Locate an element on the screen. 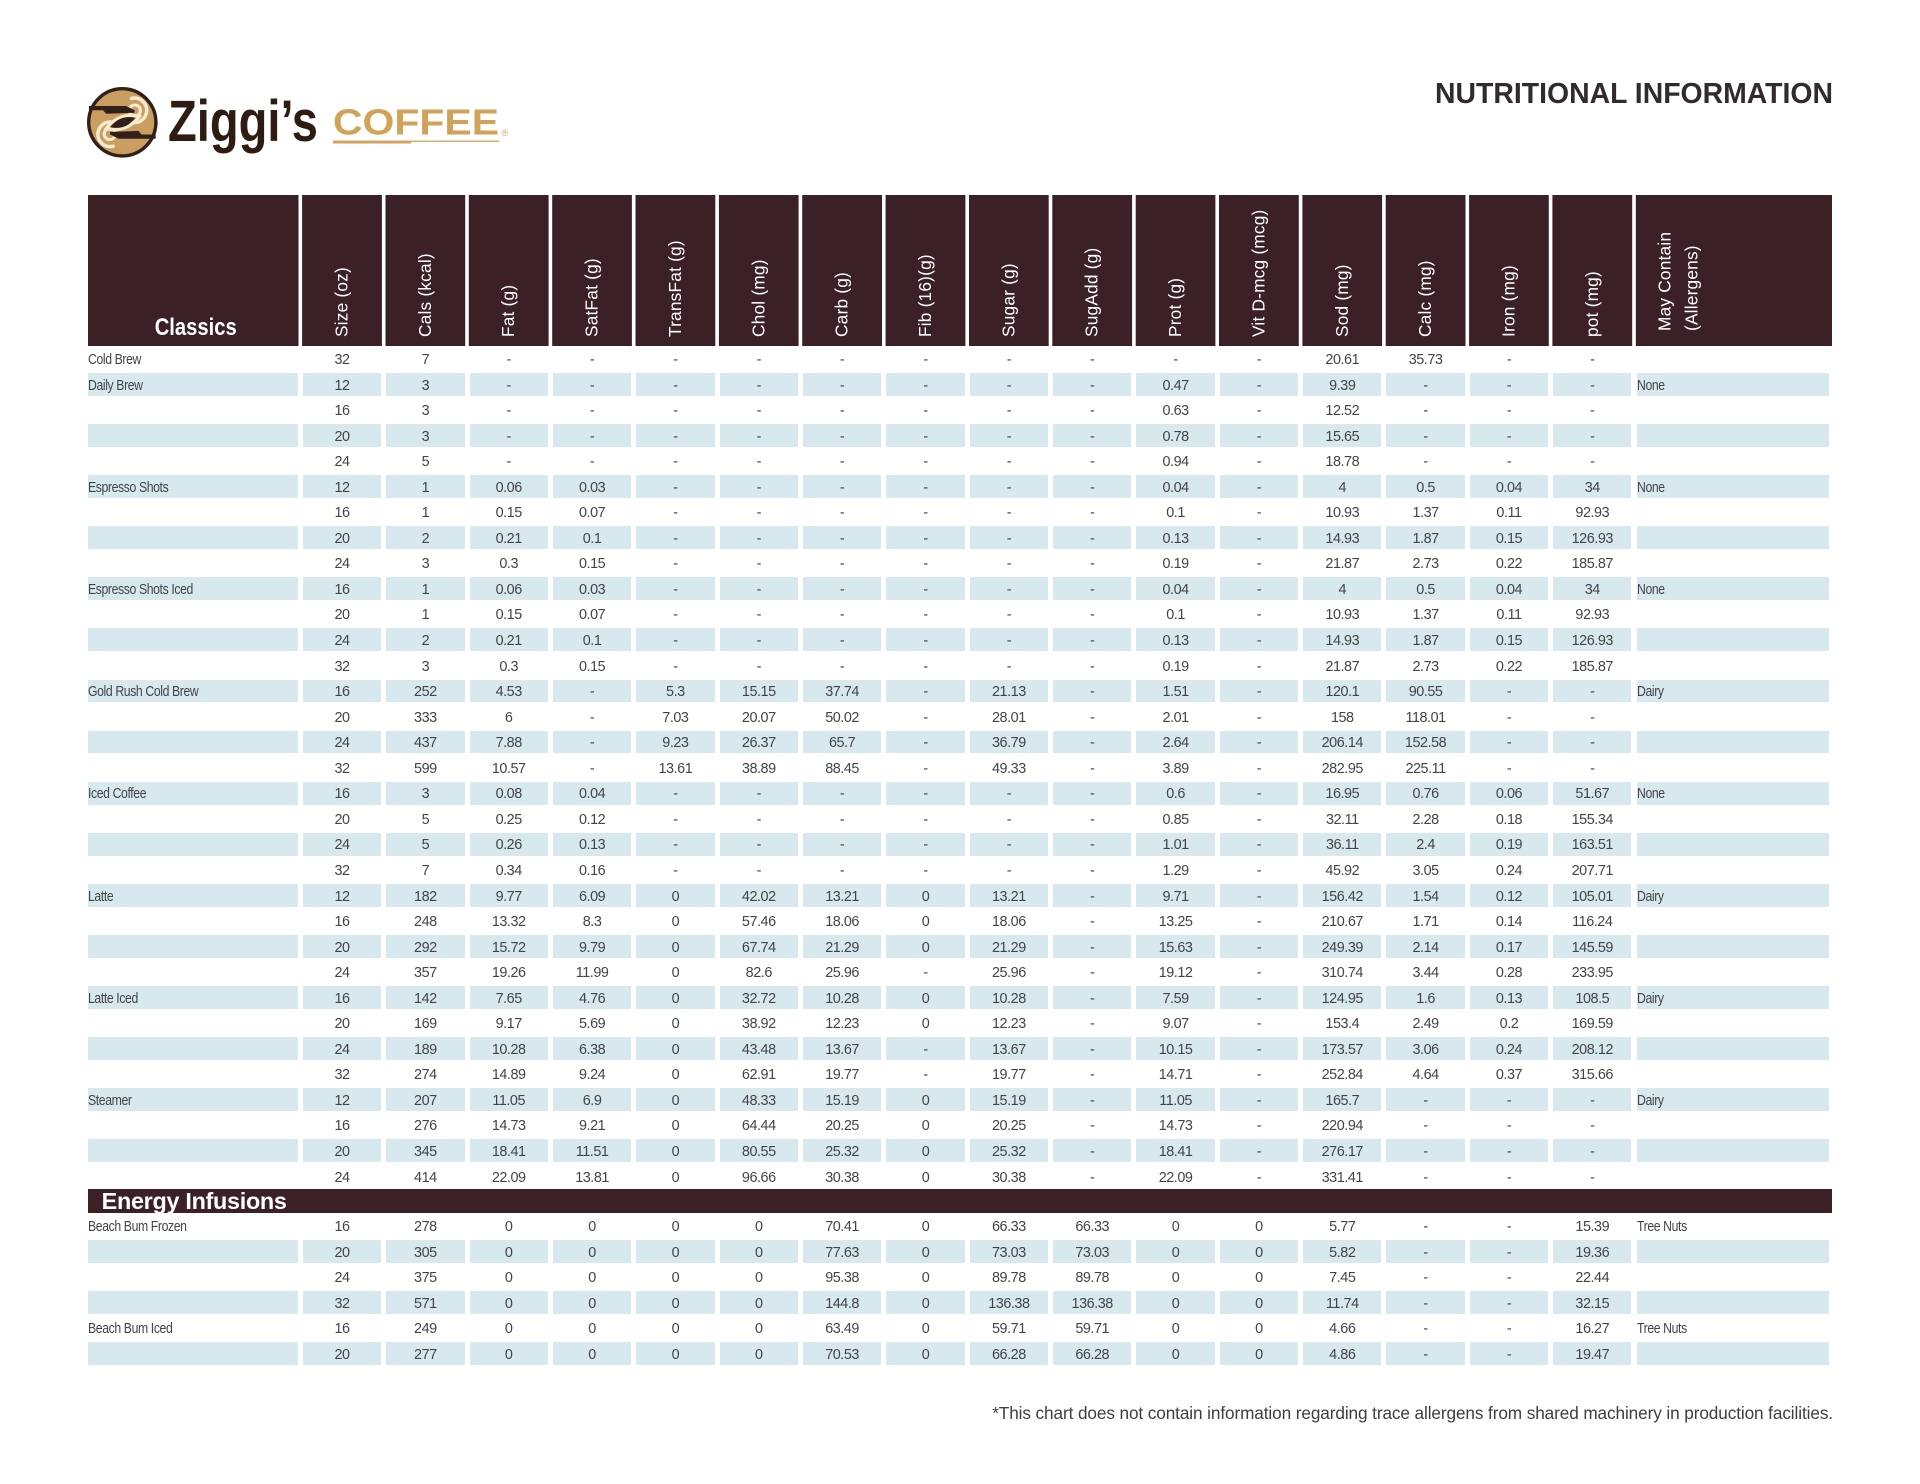  svg-text: pot (mg) is located at coordinates (1592, 304).